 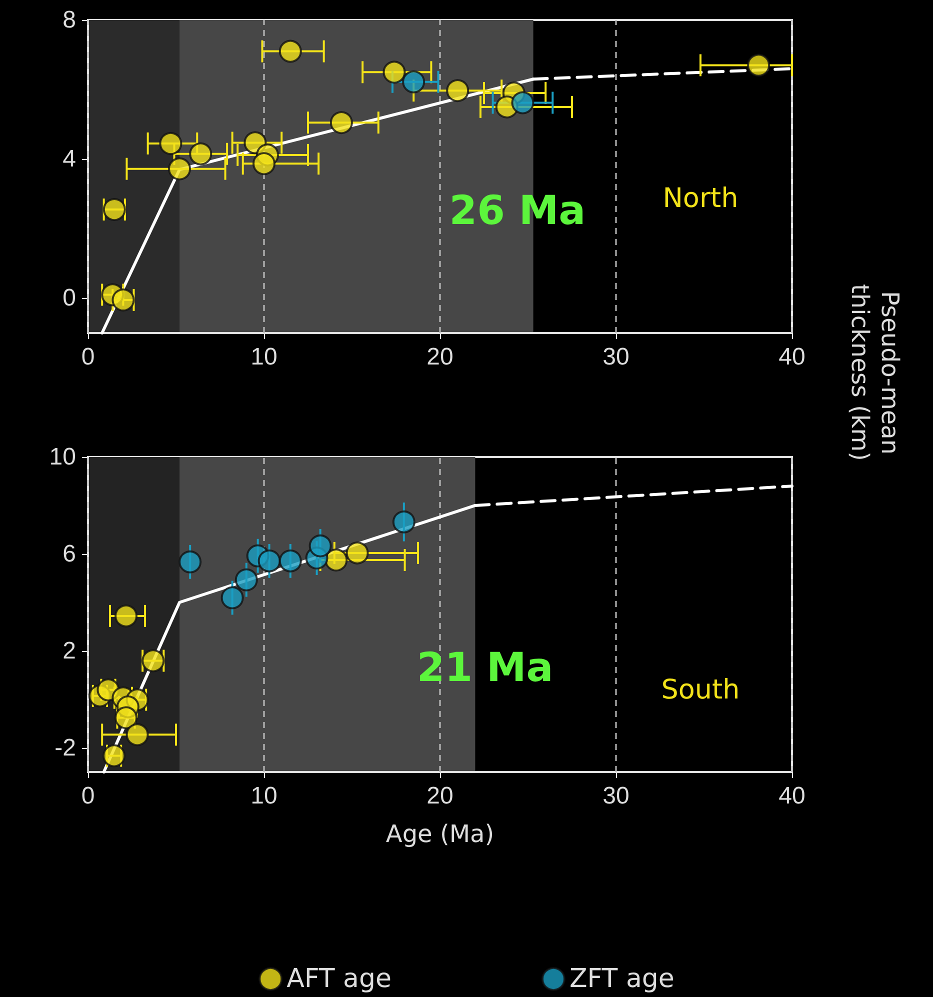 What do you see at coordinates (621, 979) in the screenshot?
I see `legend-label: ZFT age` at bounding box center [621, 979].